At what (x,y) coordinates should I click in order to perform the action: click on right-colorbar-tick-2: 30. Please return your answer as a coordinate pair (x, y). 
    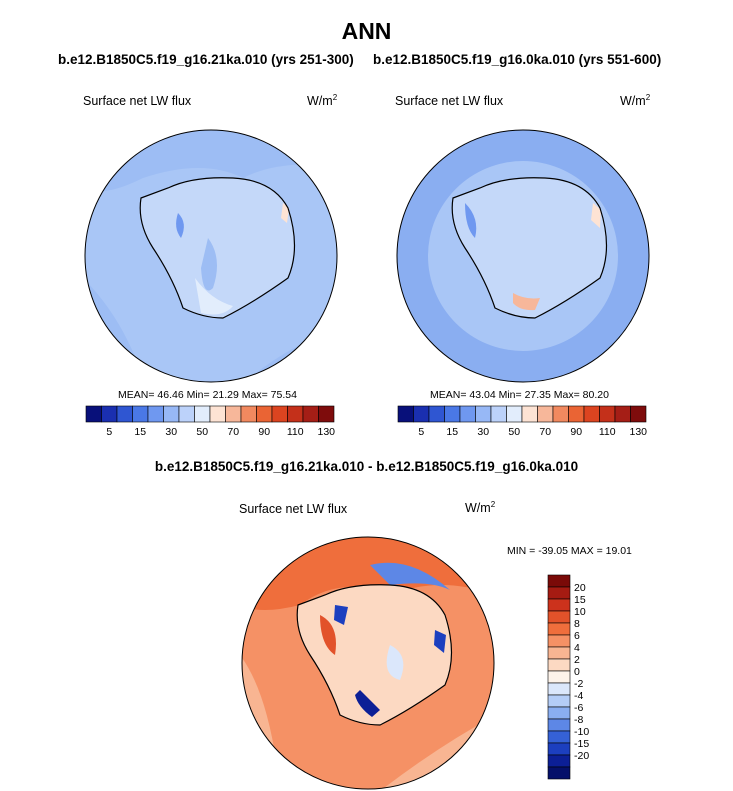
    Looking at the image, I should click on (483, 432).